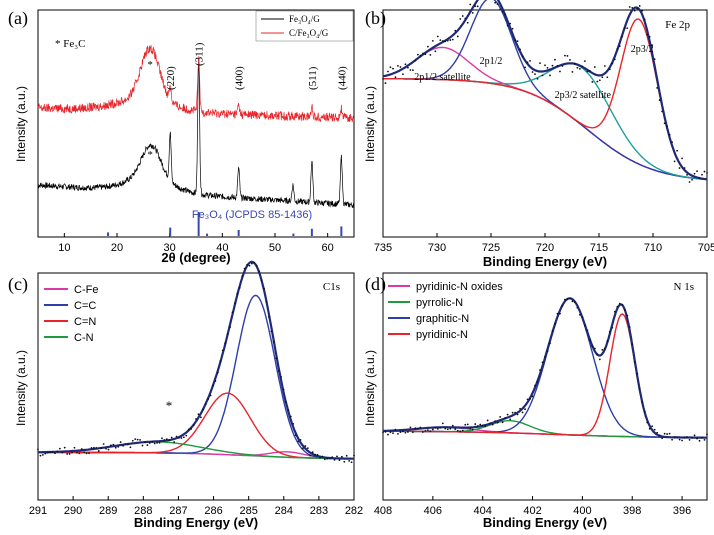 The height and width of the screenshot is (535, 714). What do you see at coordinates (354, 511) in the screenshot?
I see `x-tick-label-c: 282` at bounding box center [354, 511].